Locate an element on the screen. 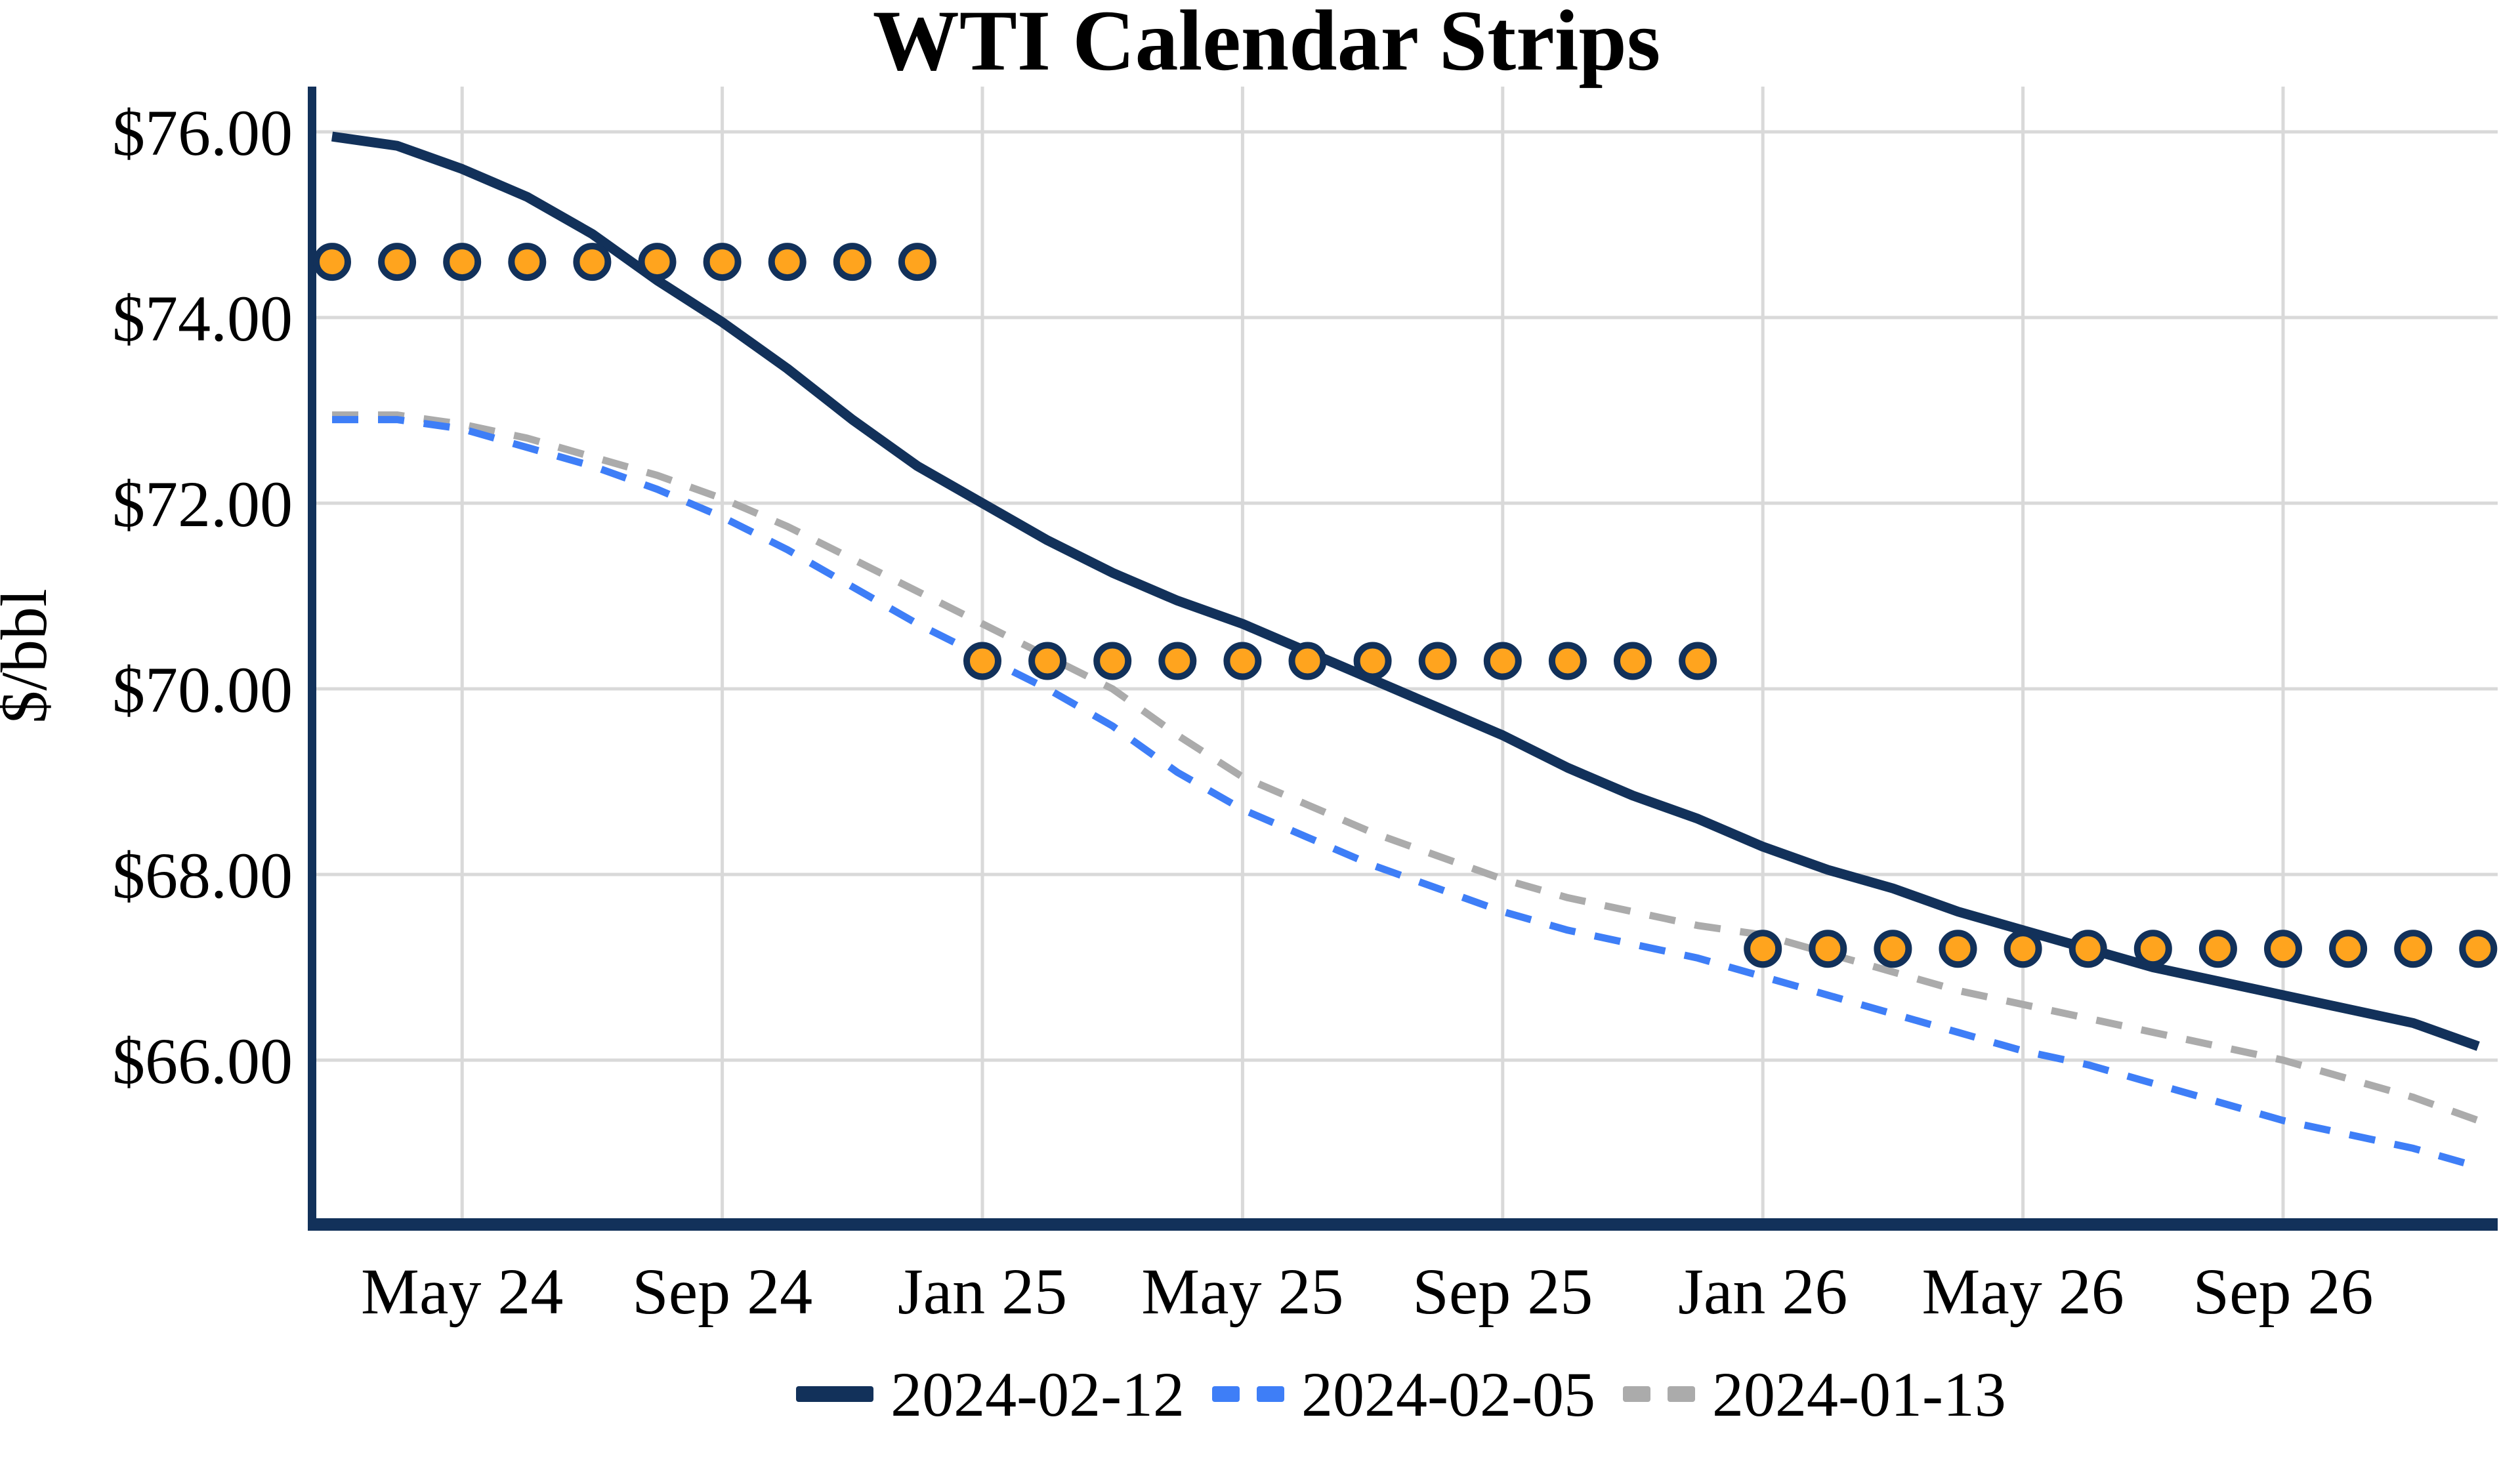 The width and height of the screenshot is (2520, 1480). y-tick-label: $74.00 is located at coordinates (202, 318).